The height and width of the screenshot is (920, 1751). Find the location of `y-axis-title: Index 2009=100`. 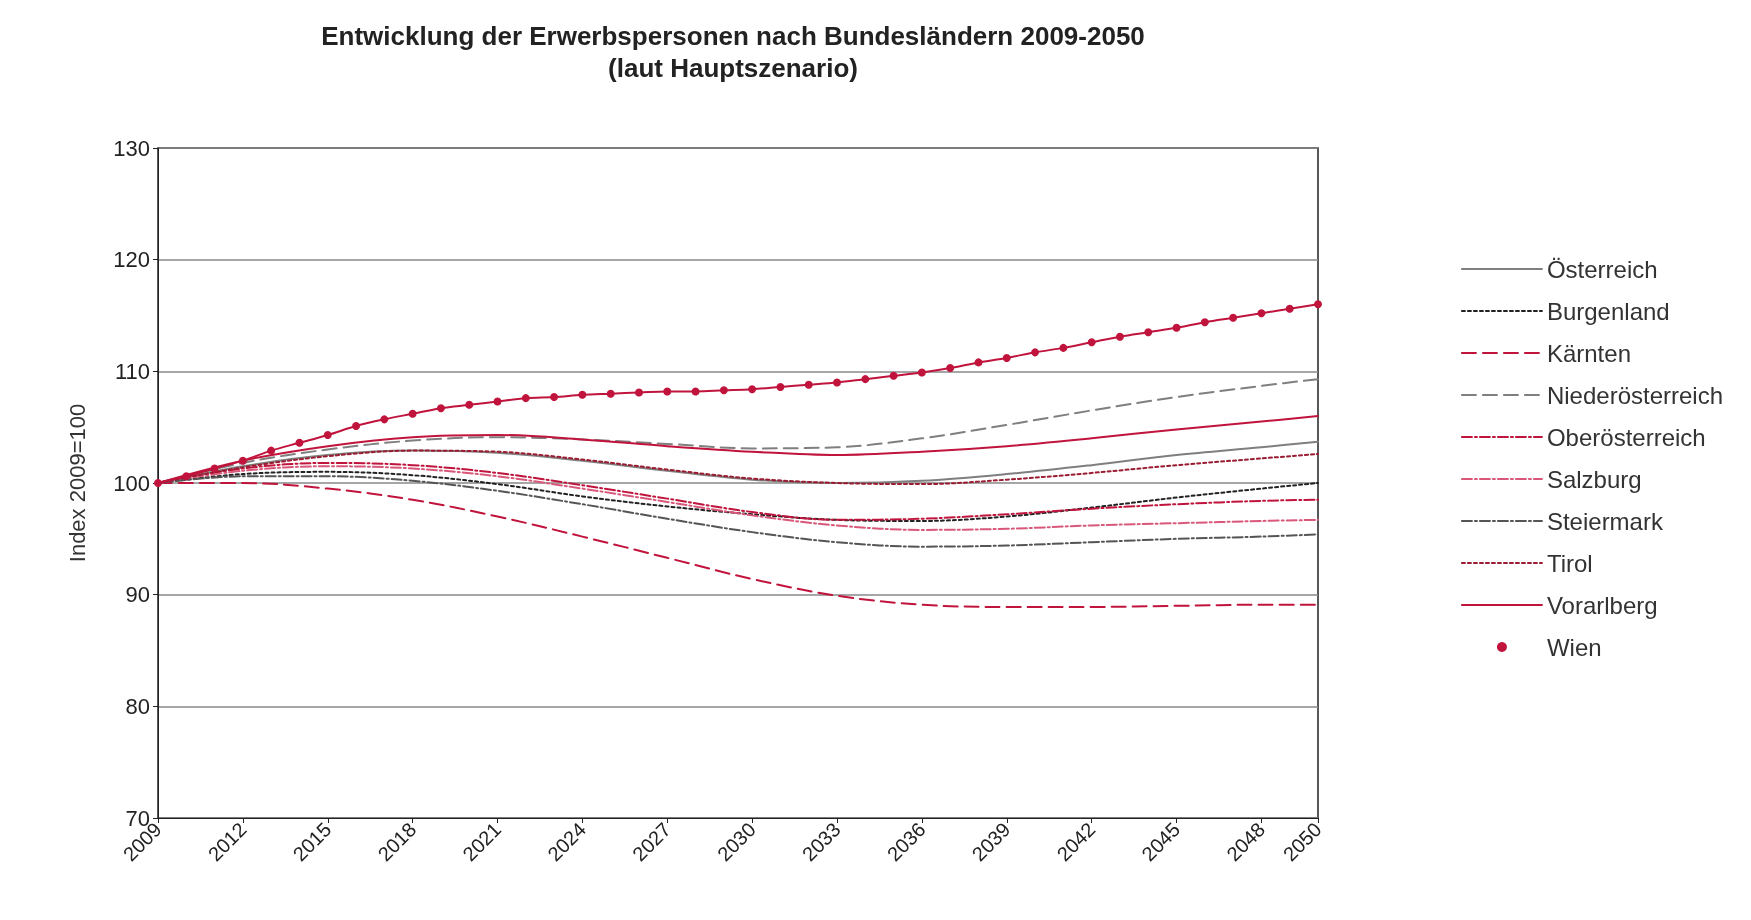

y-axis-title: Index 2009=100 is located at coordinates (77, 483).